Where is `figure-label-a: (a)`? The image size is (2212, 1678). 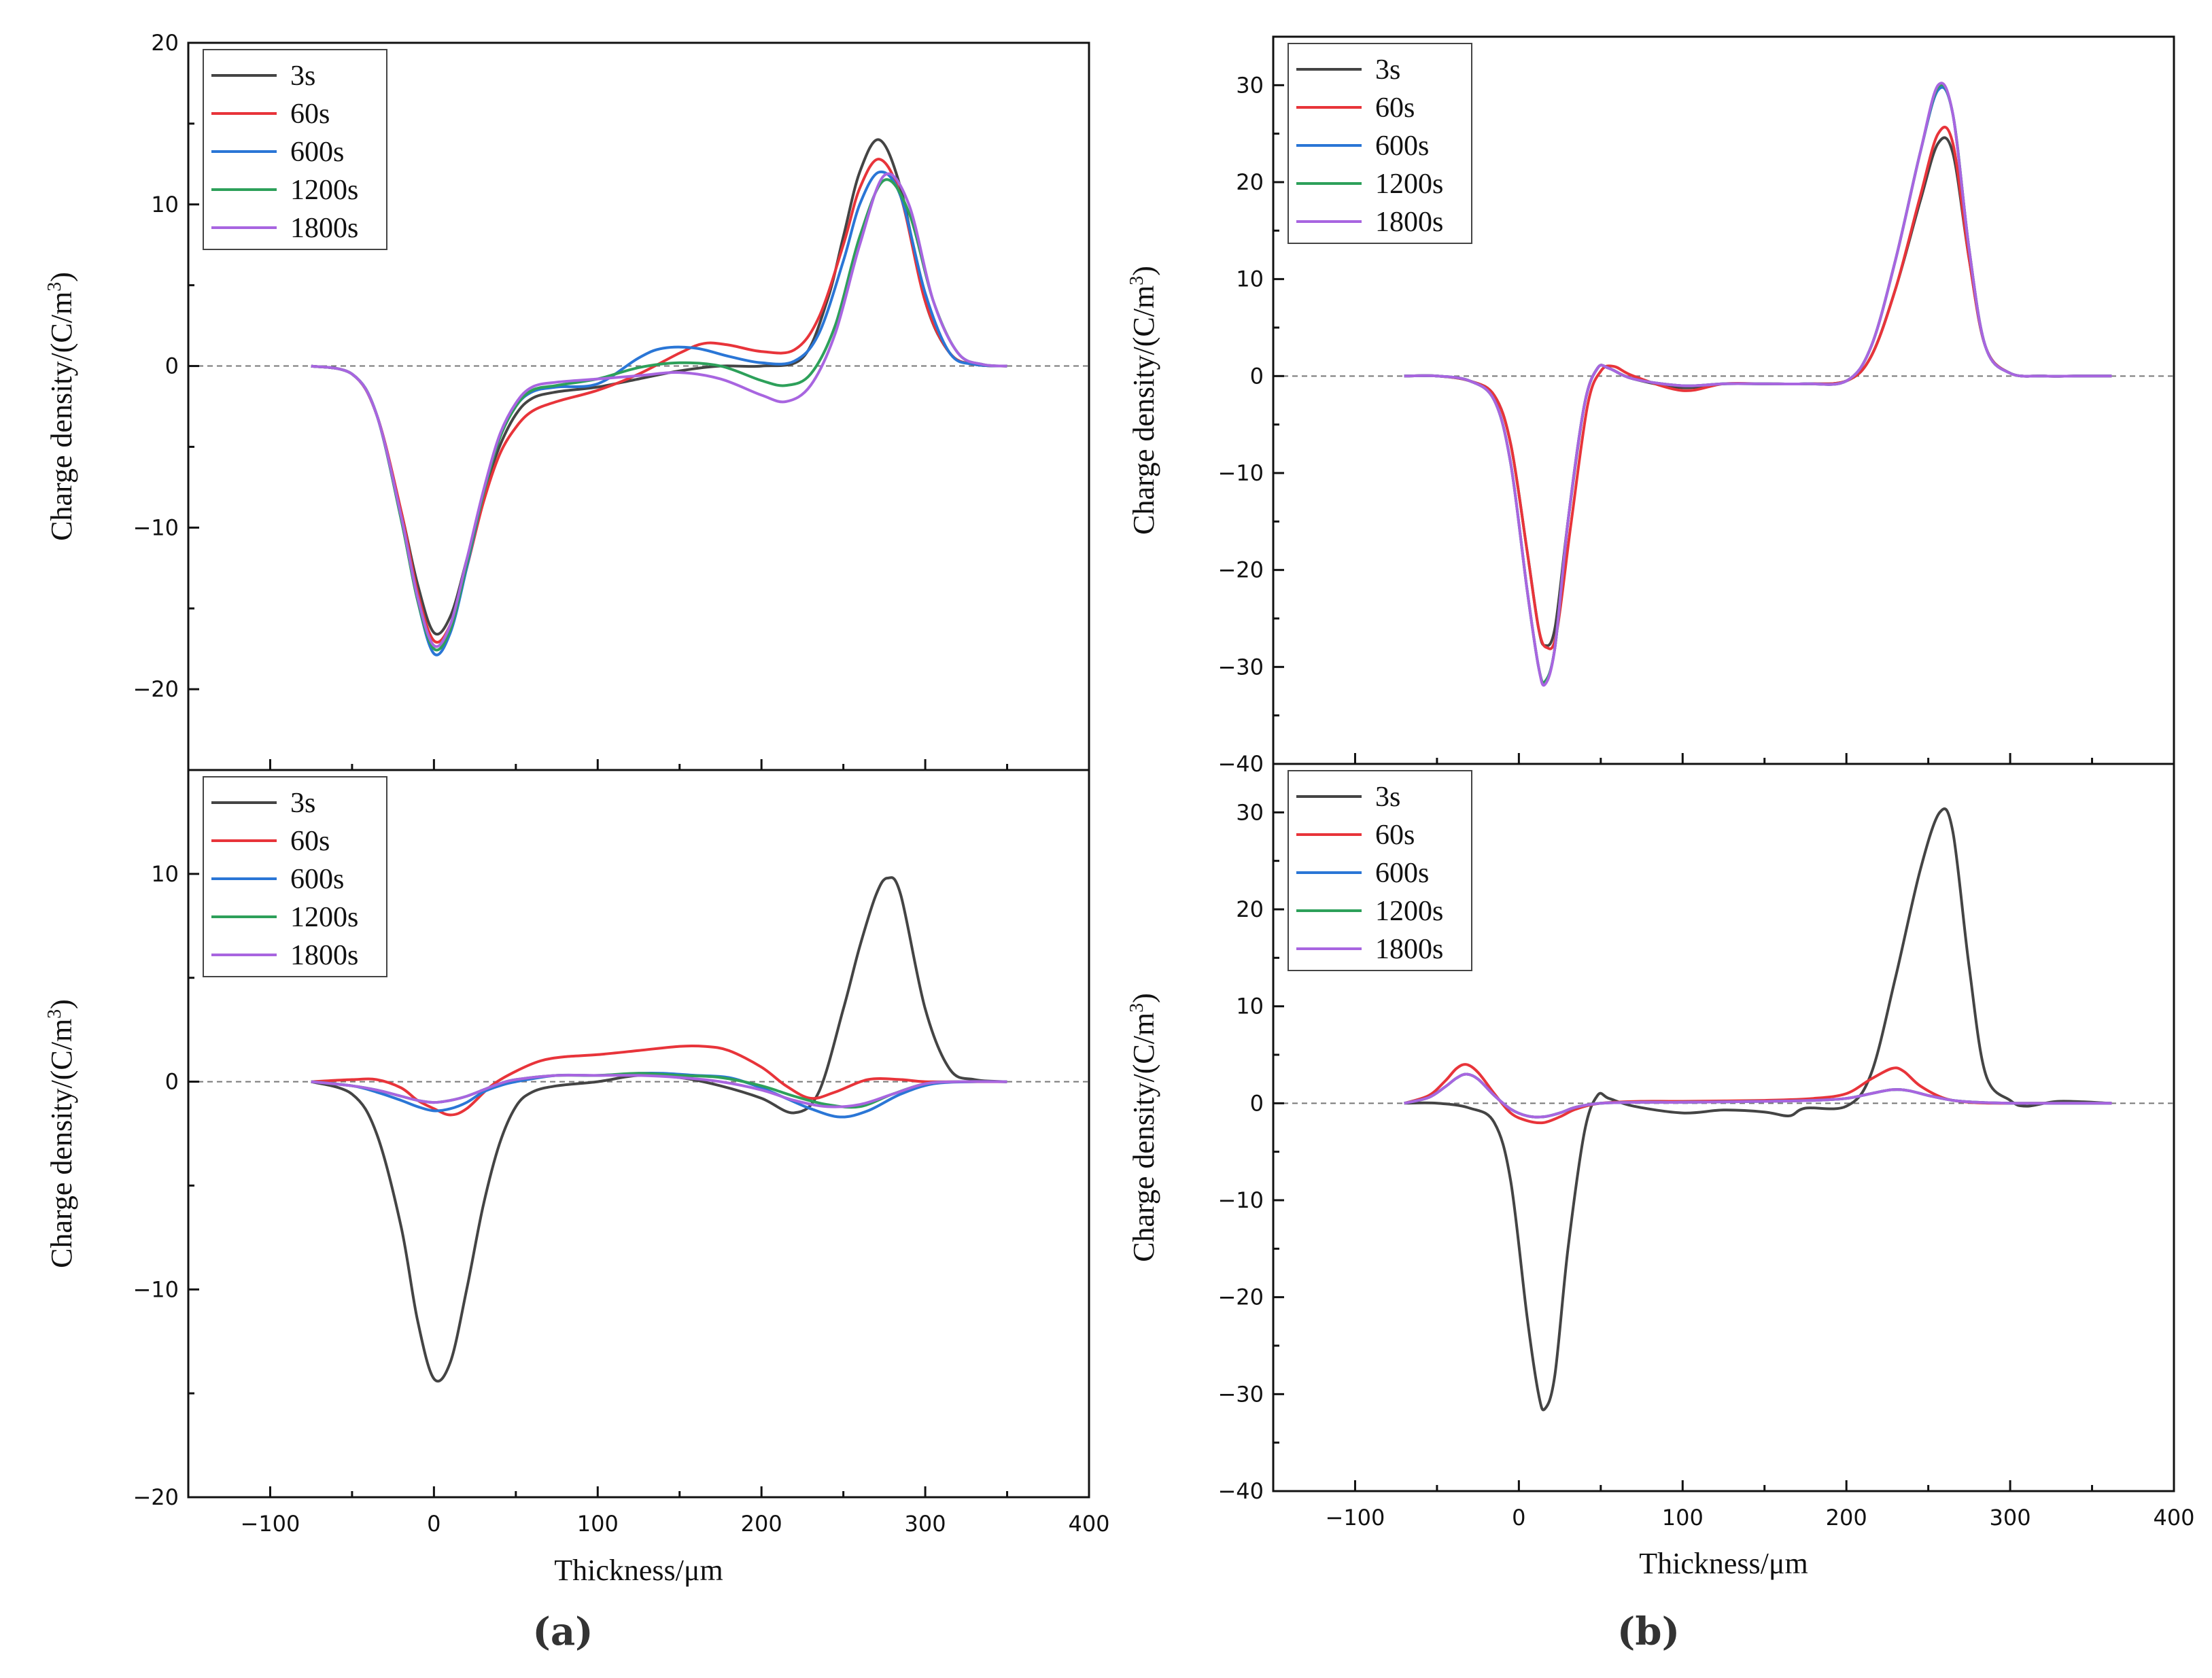
figure-label-a: (a) is located at coordinates (562, 1632).